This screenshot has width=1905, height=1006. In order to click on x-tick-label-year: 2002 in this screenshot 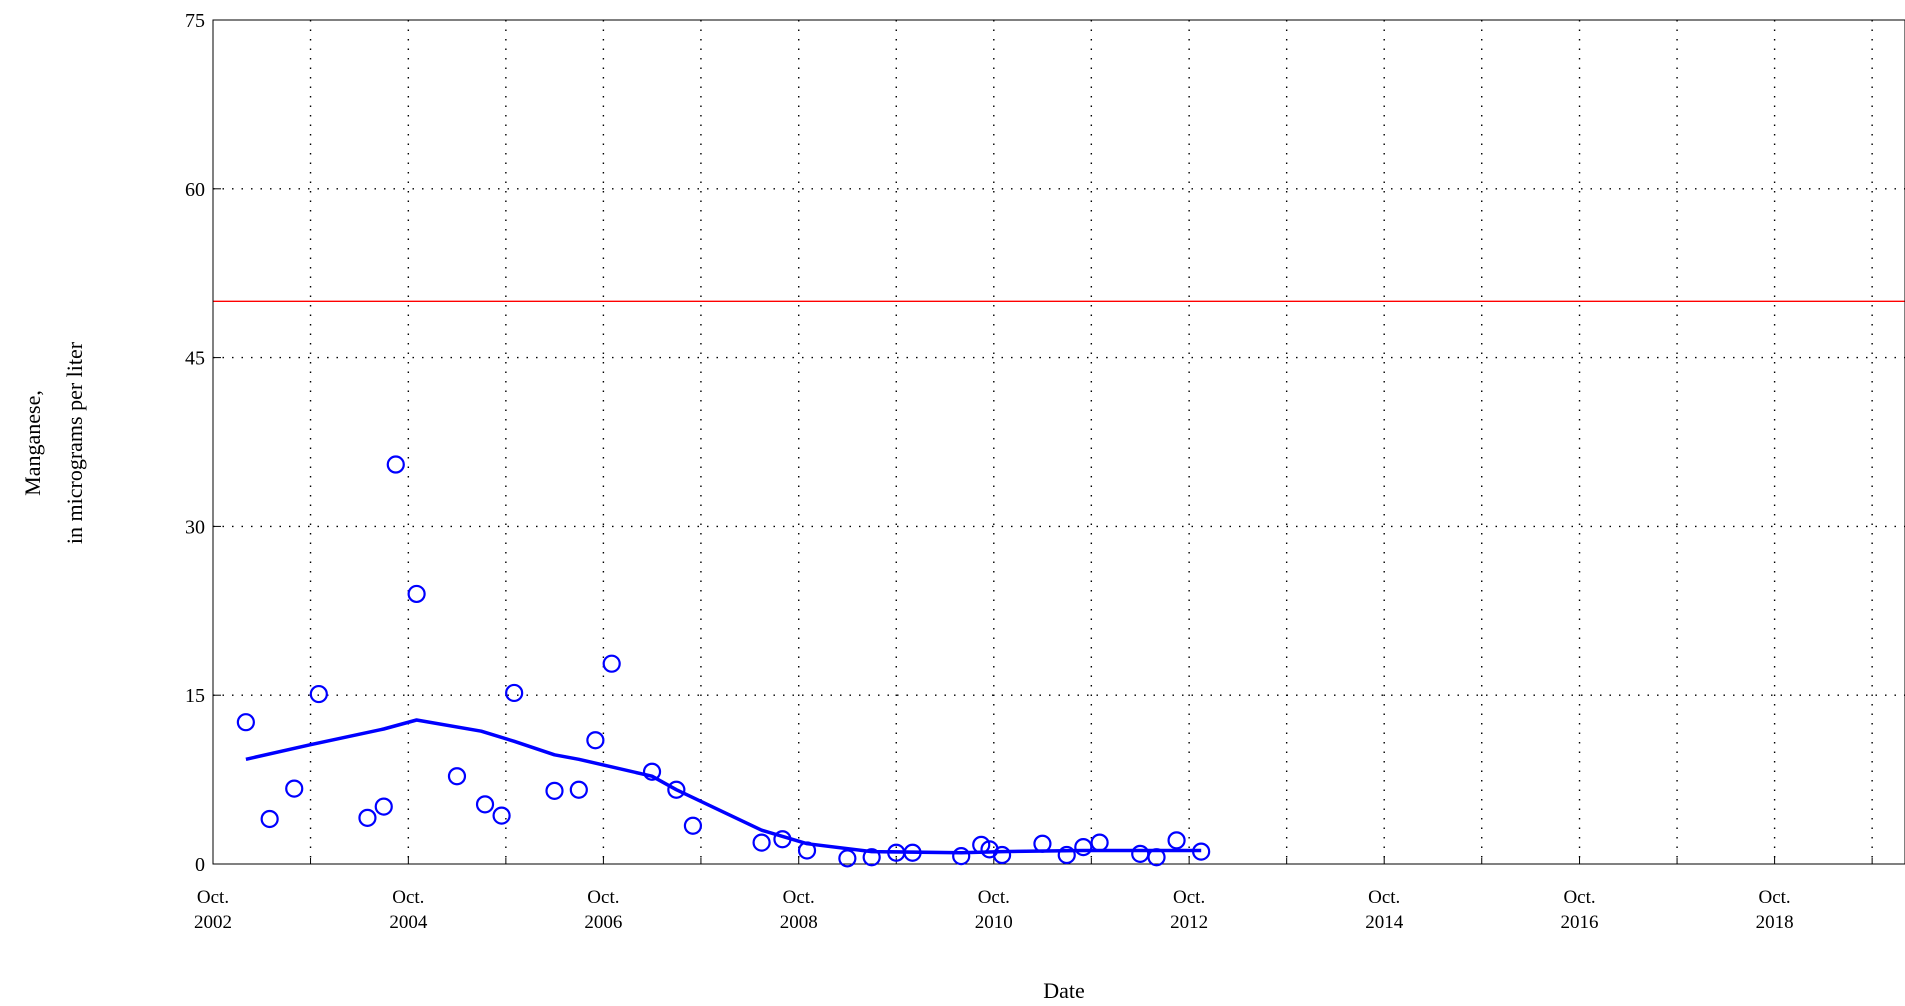, I will do `click(213, 922)`.